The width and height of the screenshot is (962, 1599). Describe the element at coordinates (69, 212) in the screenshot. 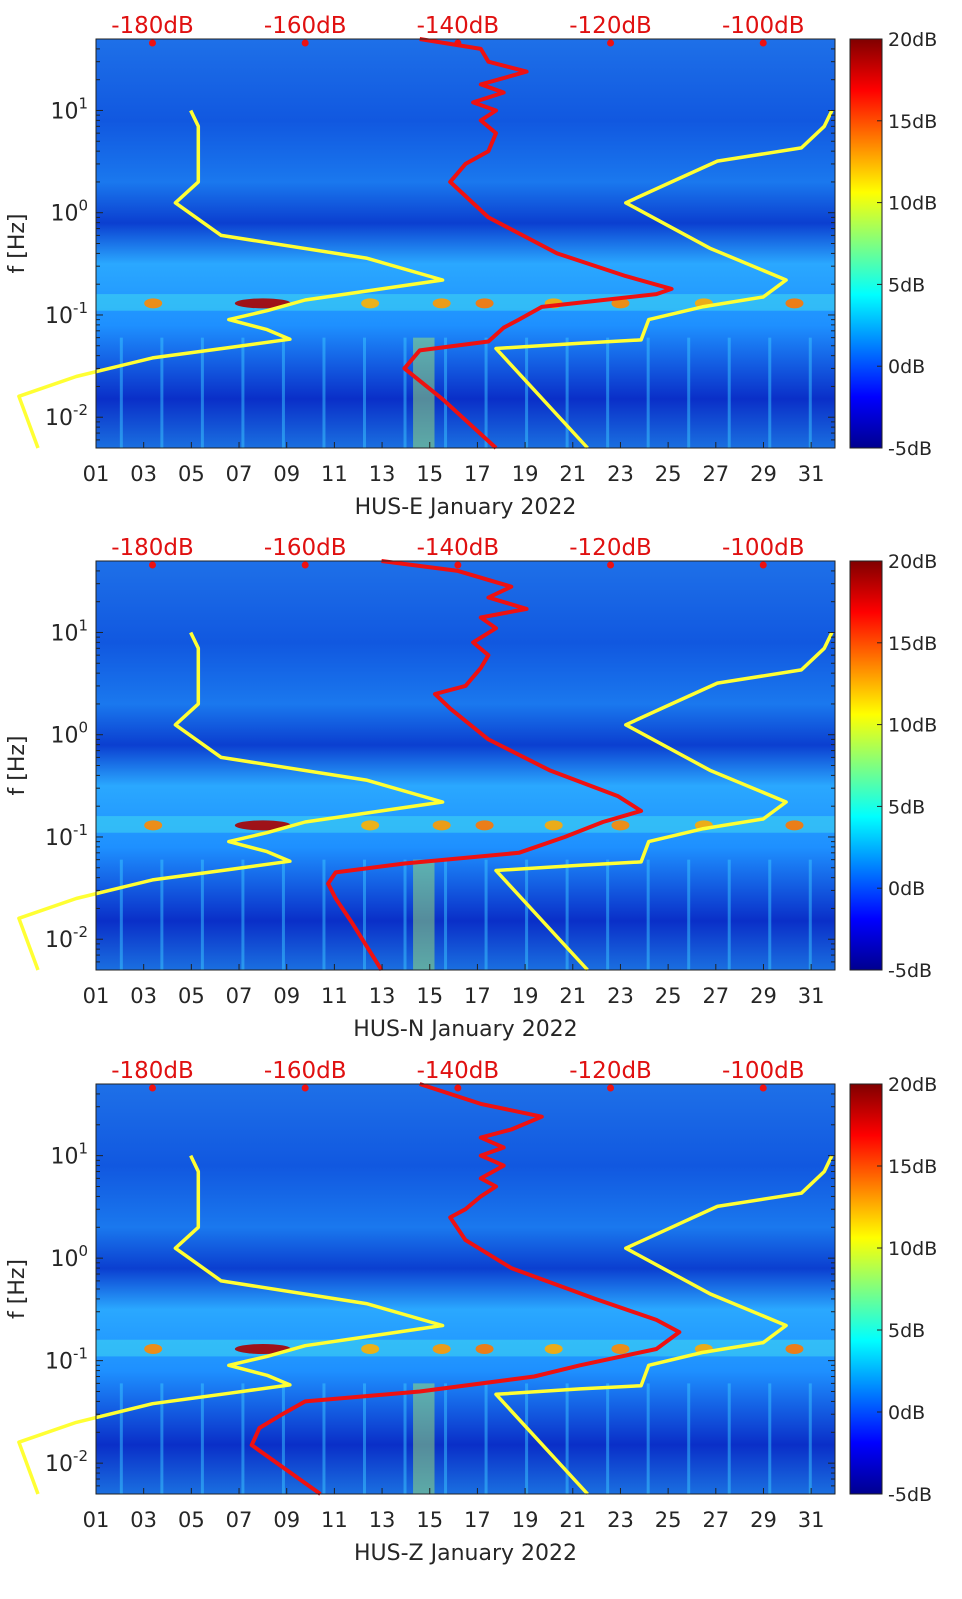

I see `y-tick-label: 10⁰` at that location.